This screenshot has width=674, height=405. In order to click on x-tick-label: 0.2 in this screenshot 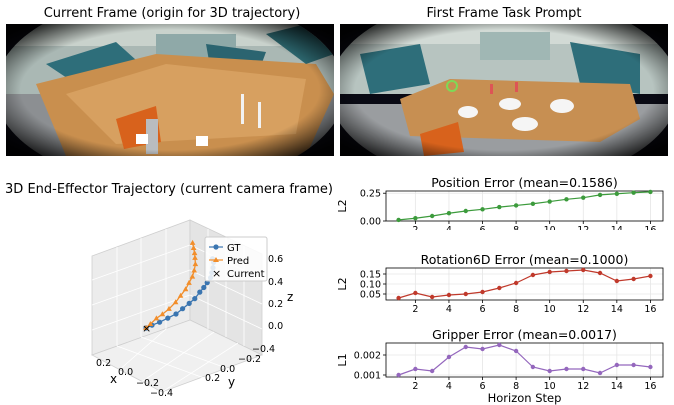, I will do `click(103, 363)`.